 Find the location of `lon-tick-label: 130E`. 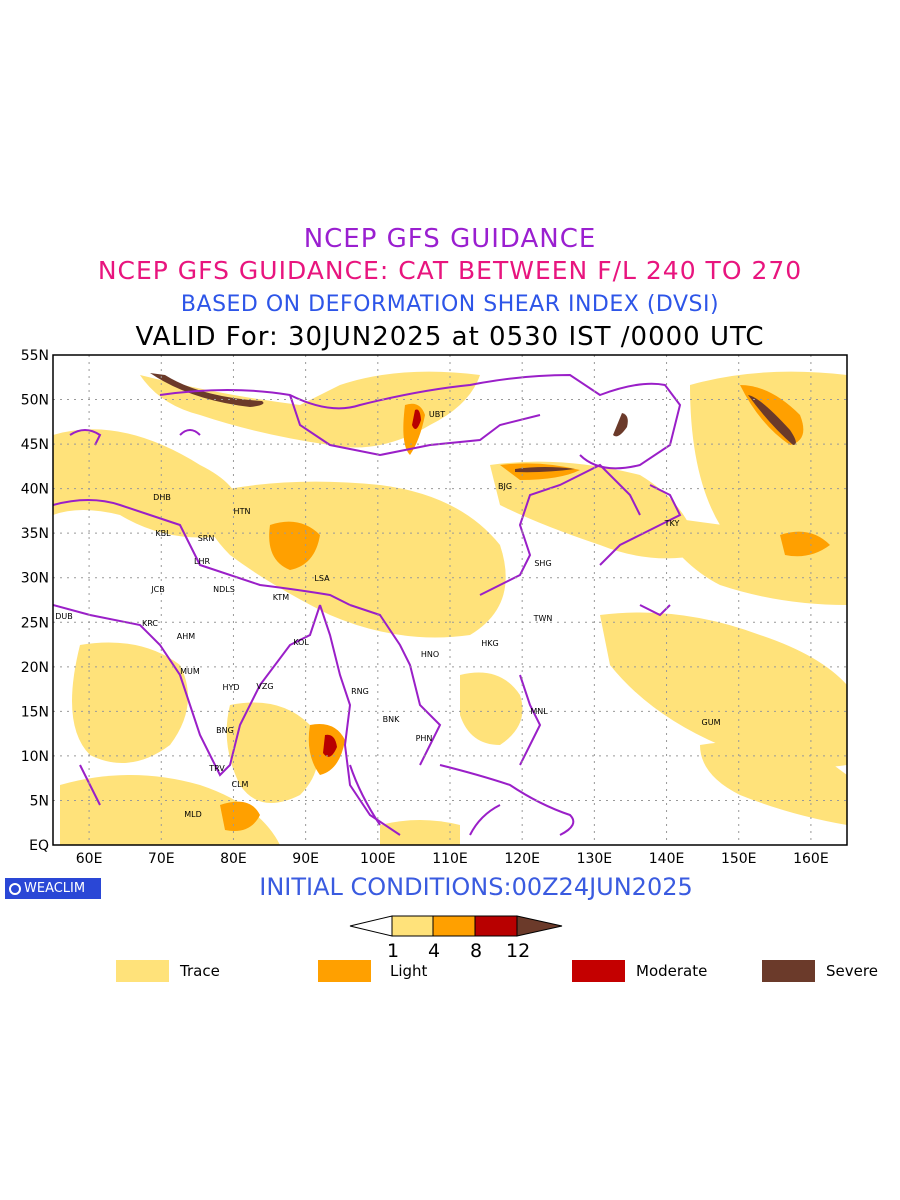

lon-tick-label: 130E is located at coordinates (595, 858).